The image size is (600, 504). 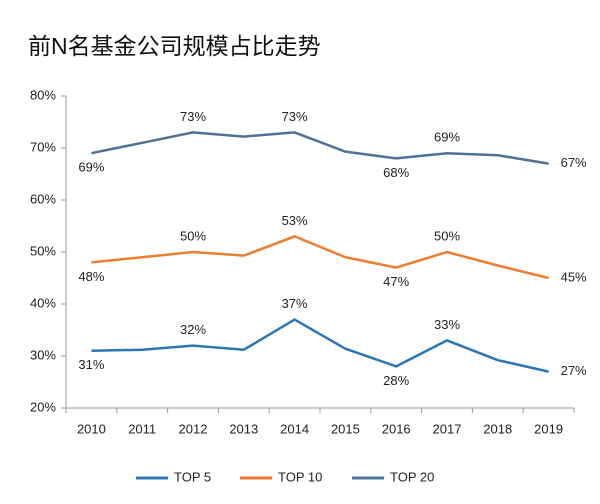 I want to click on x-tick-label: 2018, so click(x=497, y=428).